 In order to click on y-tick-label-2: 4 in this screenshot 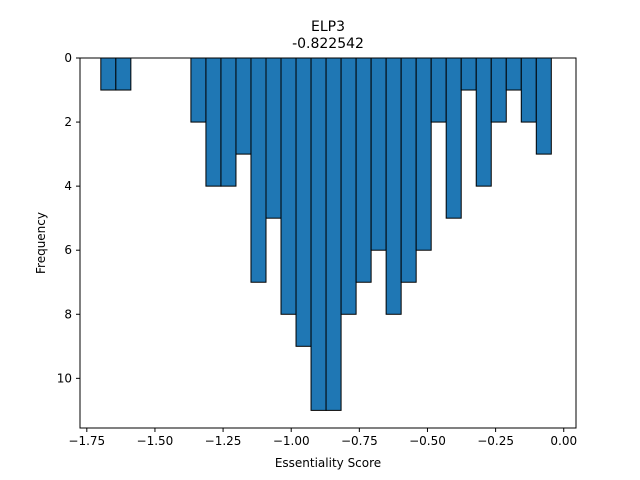, I will do `click(68, 186)`.